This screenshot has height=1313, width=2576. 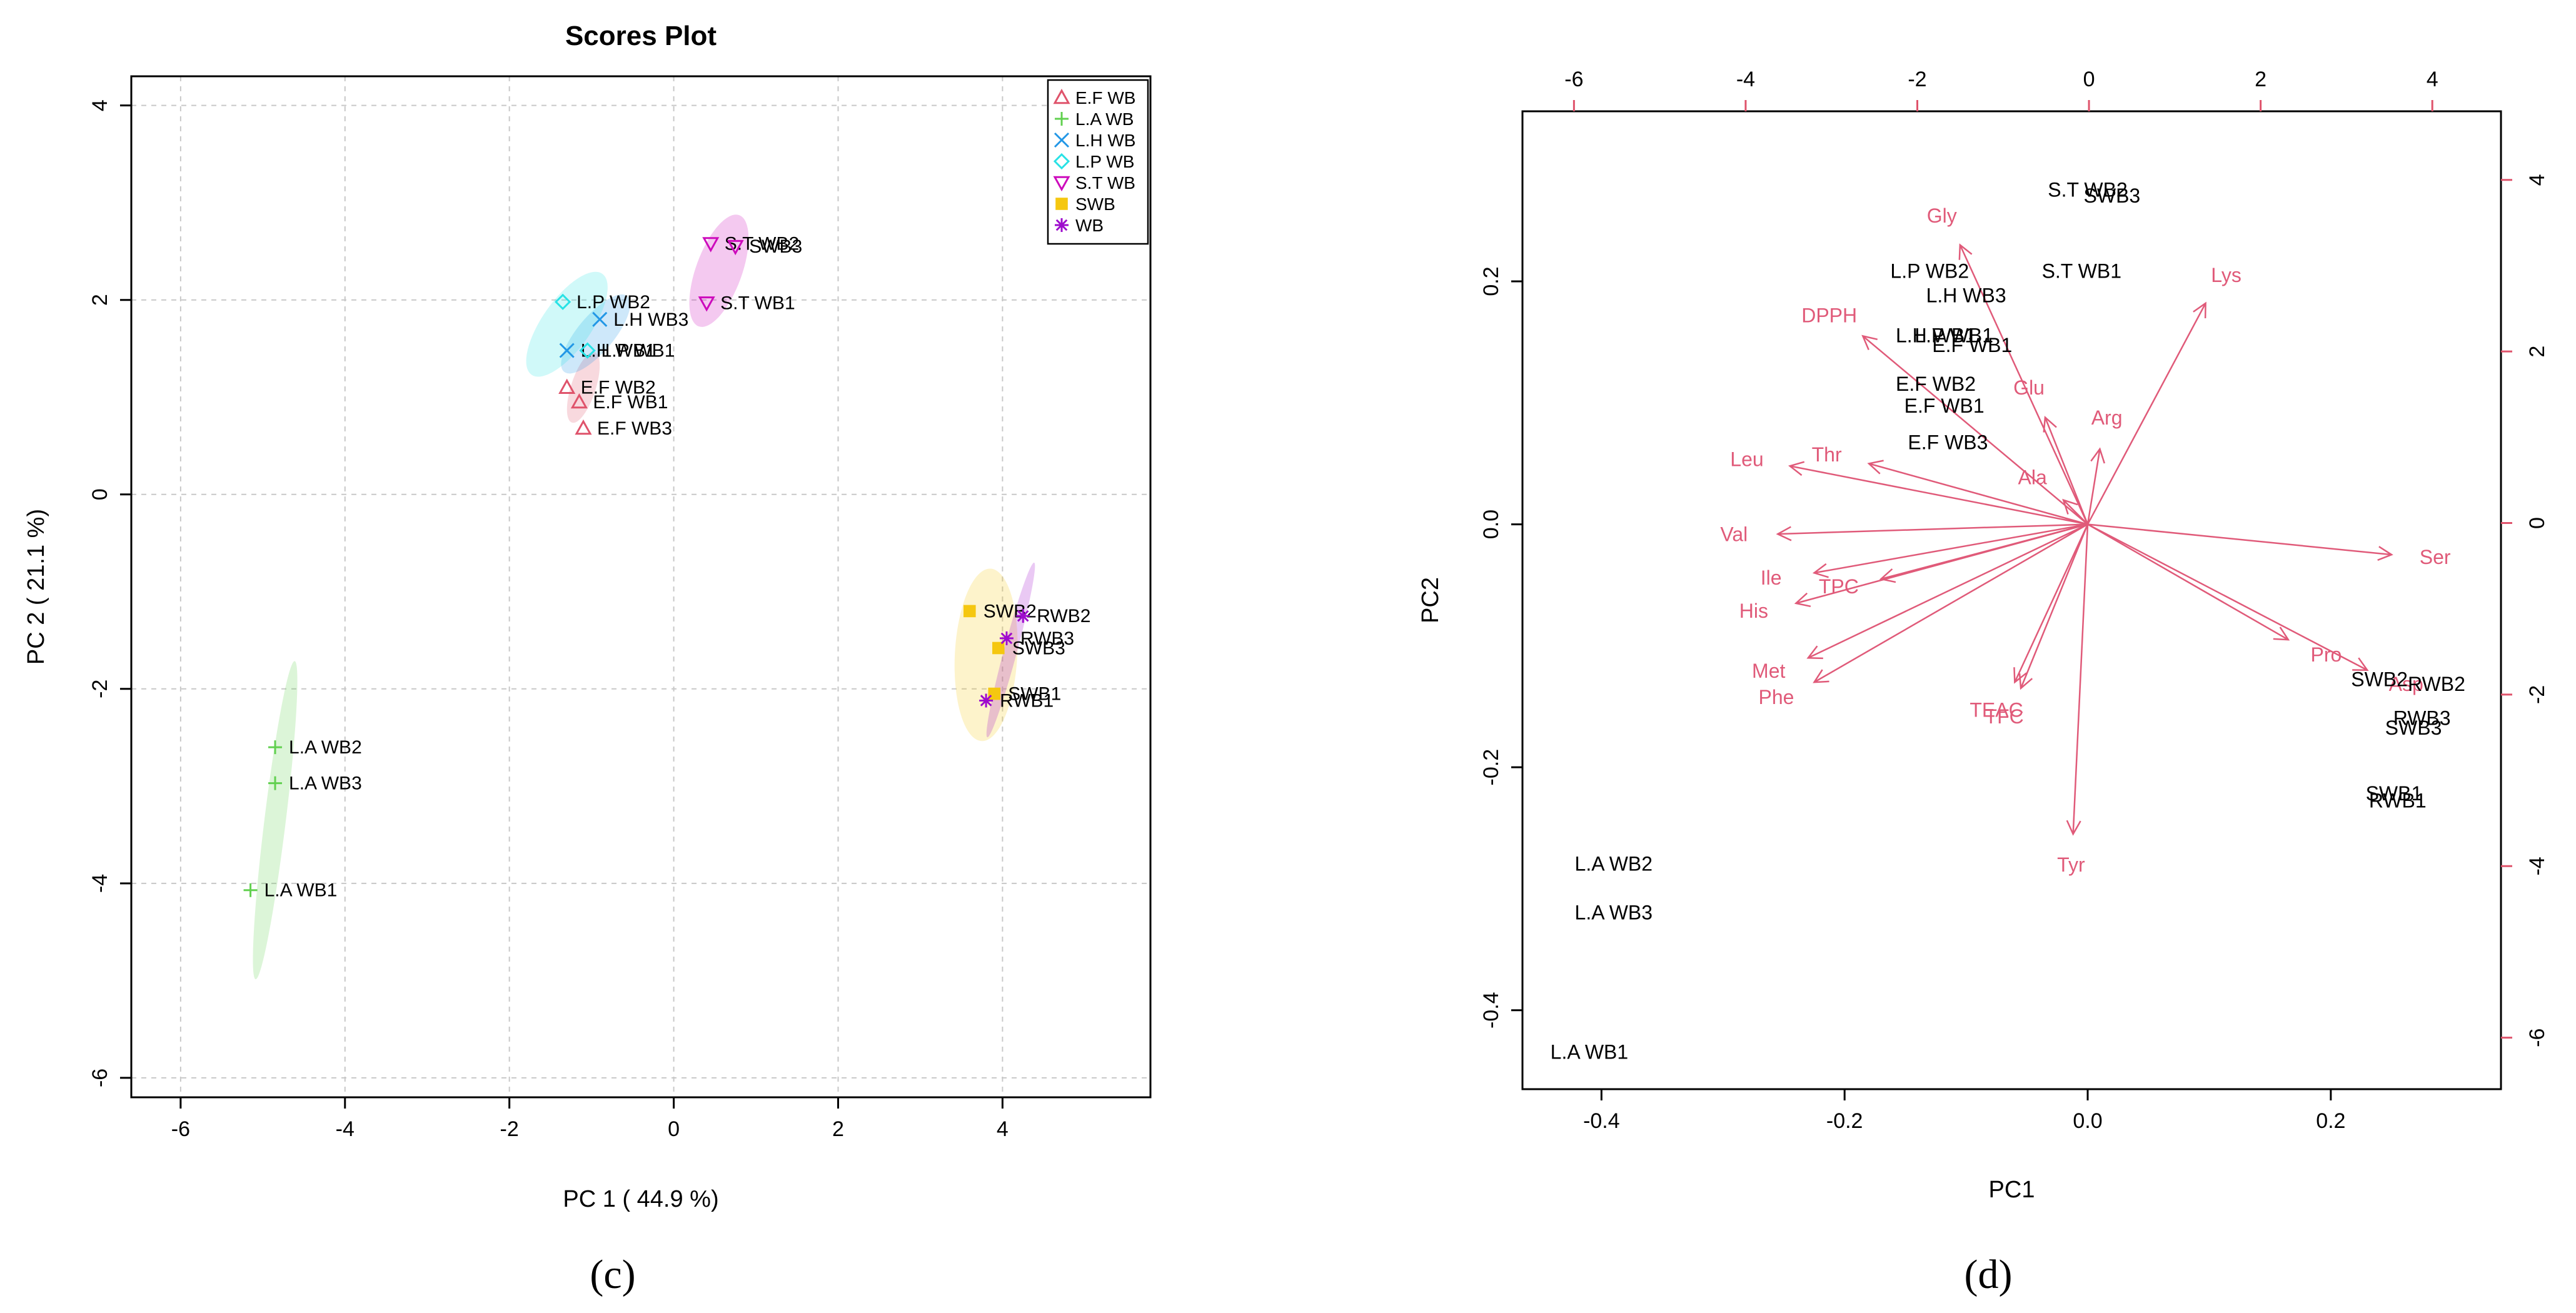 I want to click on x-tick-label-0-2: -0.2, so click(x=1844, y=1121).